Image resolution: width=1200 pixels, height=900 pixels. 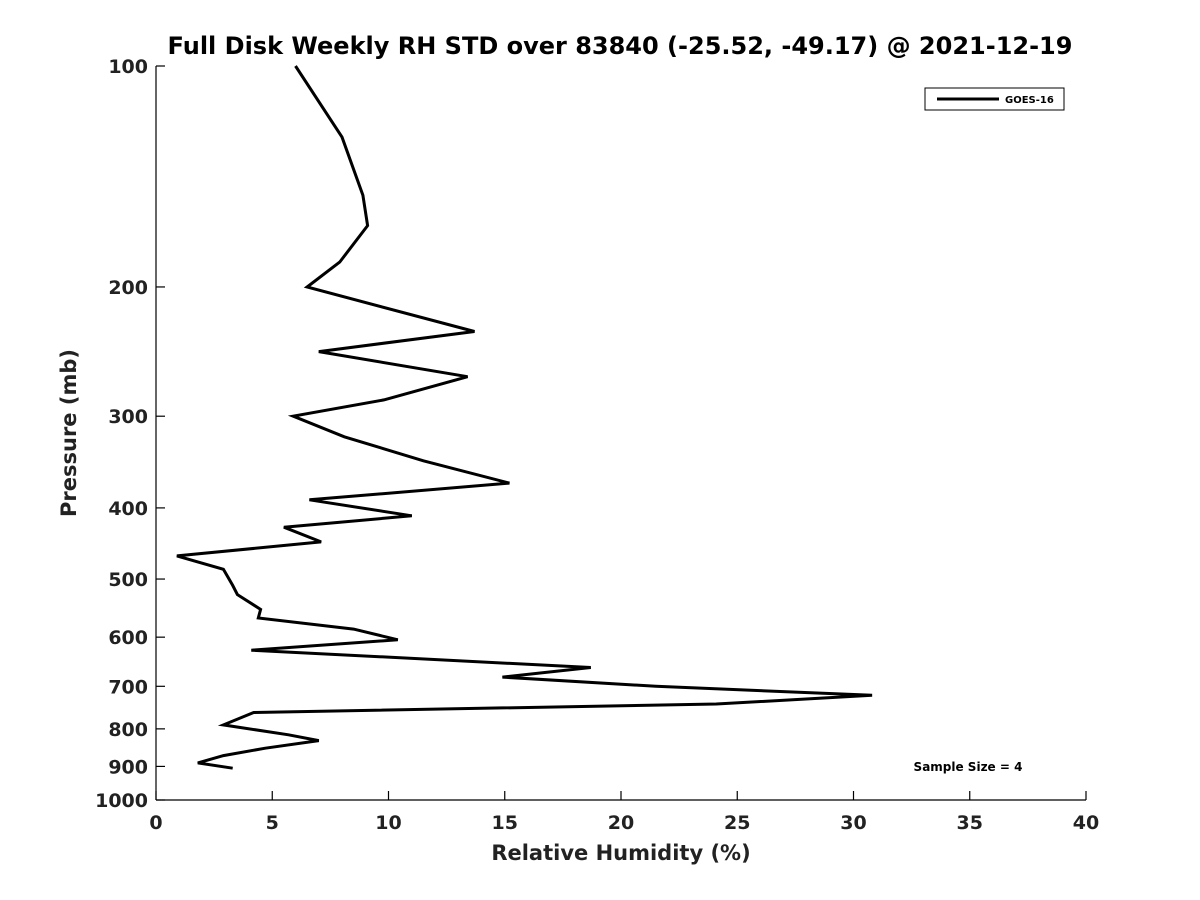 What do you see at coordinates (970, 823) in the screenshot?
I see `x-tick-label: 35` at bounding box center [970, 823].